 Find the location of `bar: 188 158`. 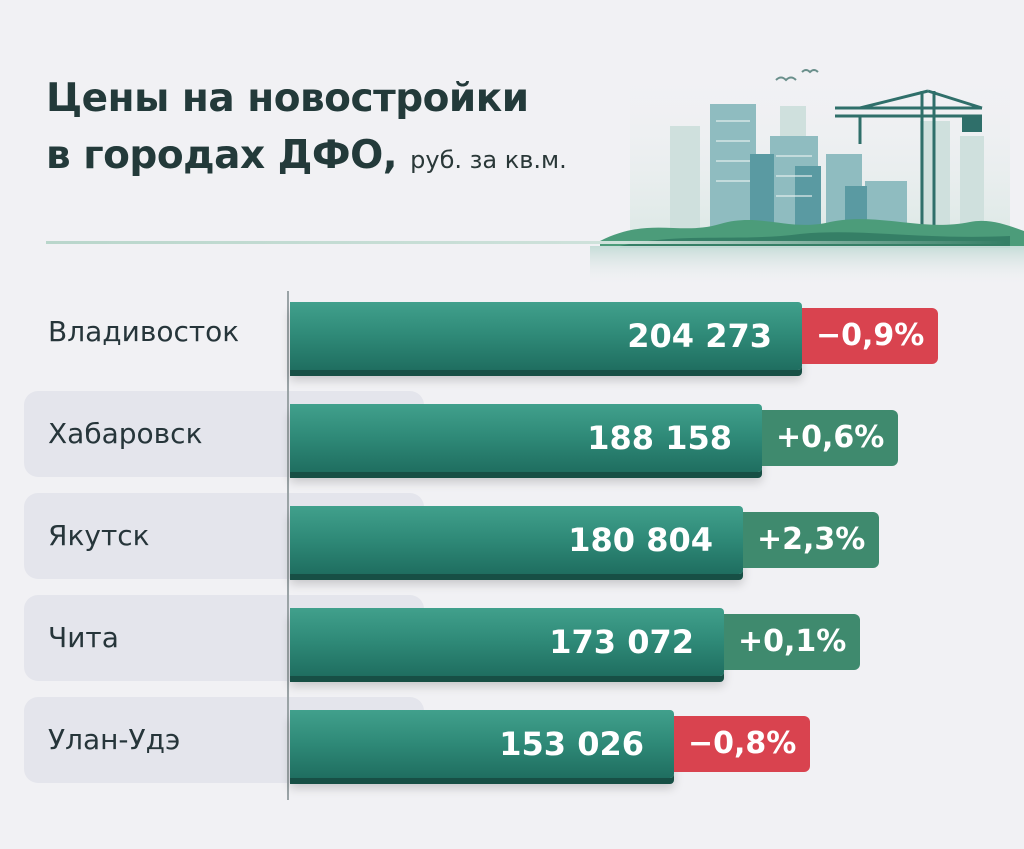

bar: 188 158 is located at coordinates (526, 438).